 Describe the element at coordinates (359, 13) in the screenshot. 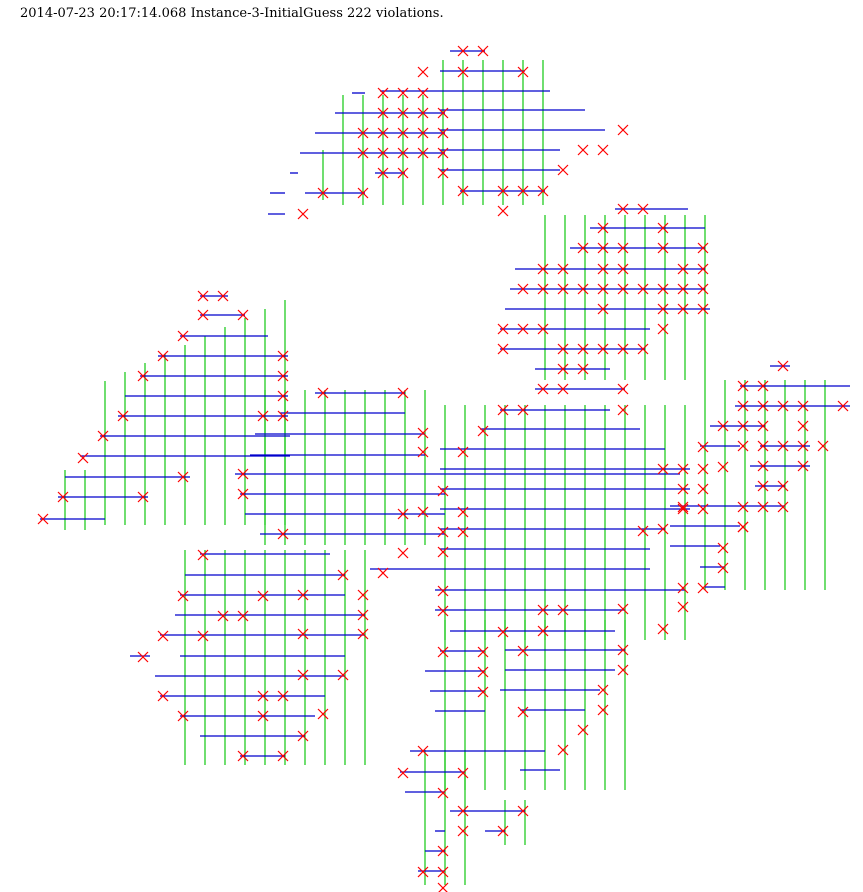

I see `violation-count: 222` at that location.